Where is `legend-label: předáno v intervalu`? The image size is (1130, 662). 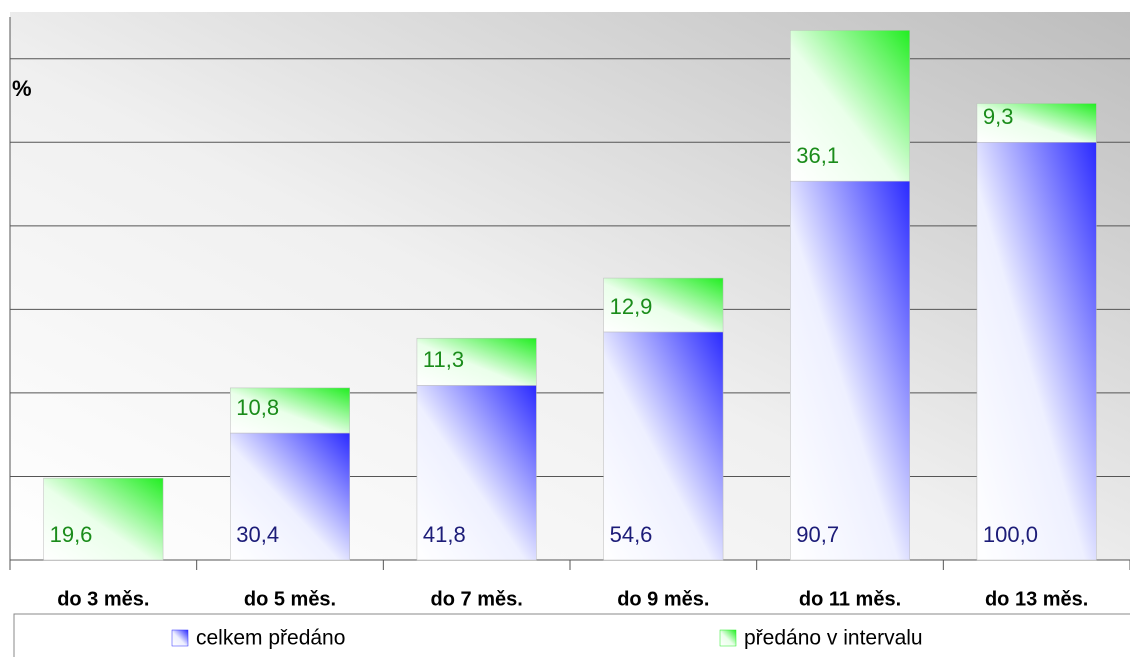
legend-label: předáno v intervalu is located at coordinates (833, 638).